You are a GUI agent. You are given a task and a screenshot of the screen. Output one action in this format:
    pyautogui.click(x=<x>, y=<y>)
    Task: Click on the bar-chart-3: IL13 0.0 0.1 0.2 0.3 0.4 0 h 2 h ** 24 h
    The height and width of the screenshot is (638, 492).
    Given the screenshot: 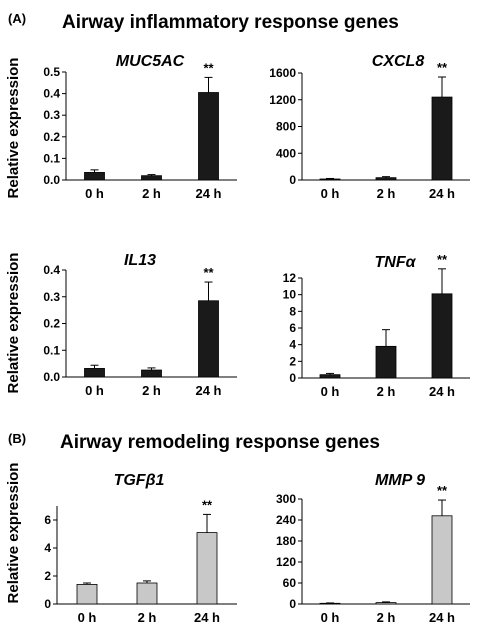 What is the action you would take?
    pyautogui.click(x=140, y=325)
    